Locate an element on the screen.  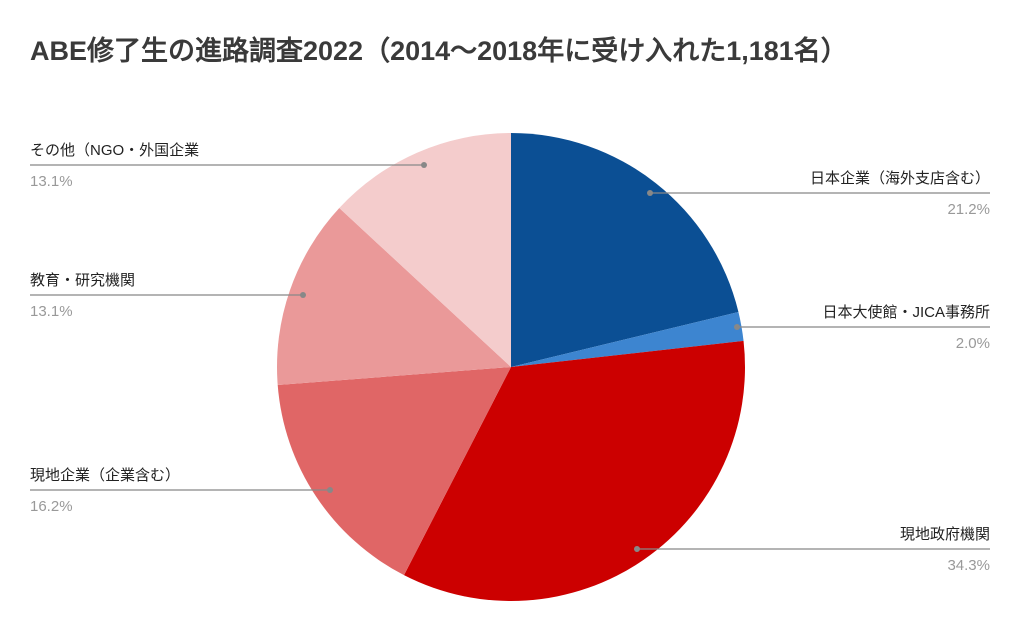
slice-label: 日本企業（海外支店含む） is located at coordinates (900, 178).